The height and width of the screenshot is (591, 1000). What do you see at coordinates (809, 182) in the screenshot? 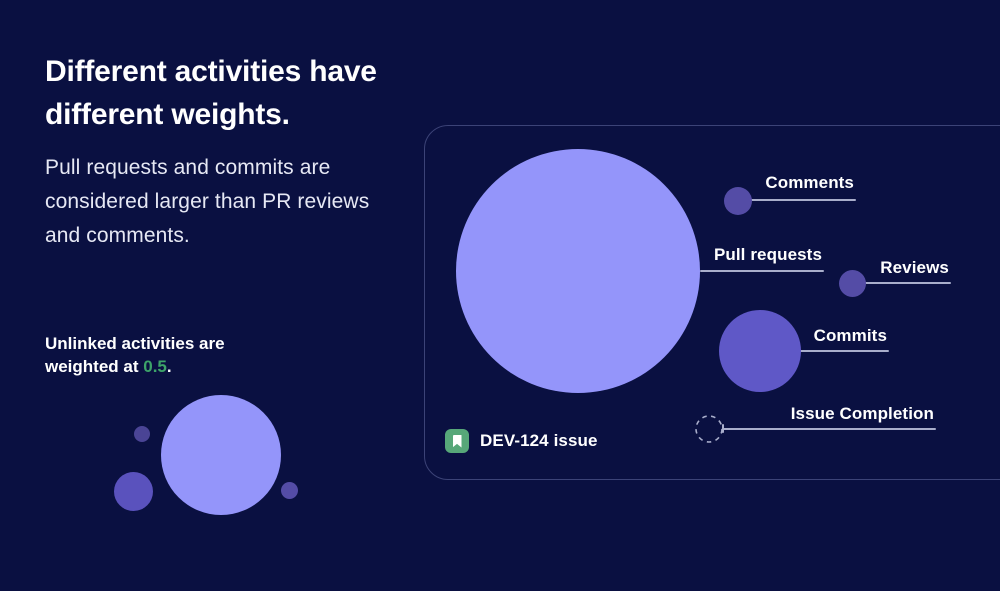
I see `comments-label: Comments` at bounding box center [809, 182].